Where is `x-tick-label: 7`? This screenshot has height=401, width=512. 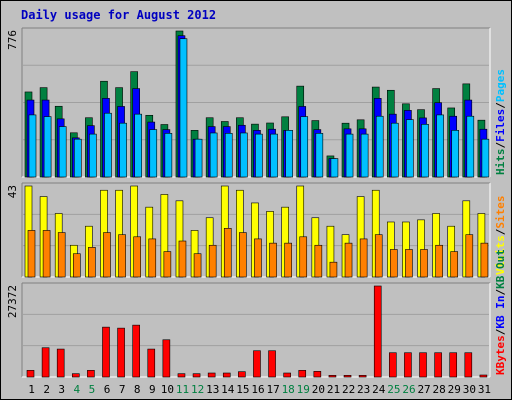
x-tick-label: 7 is located at coordinates (122, 389).